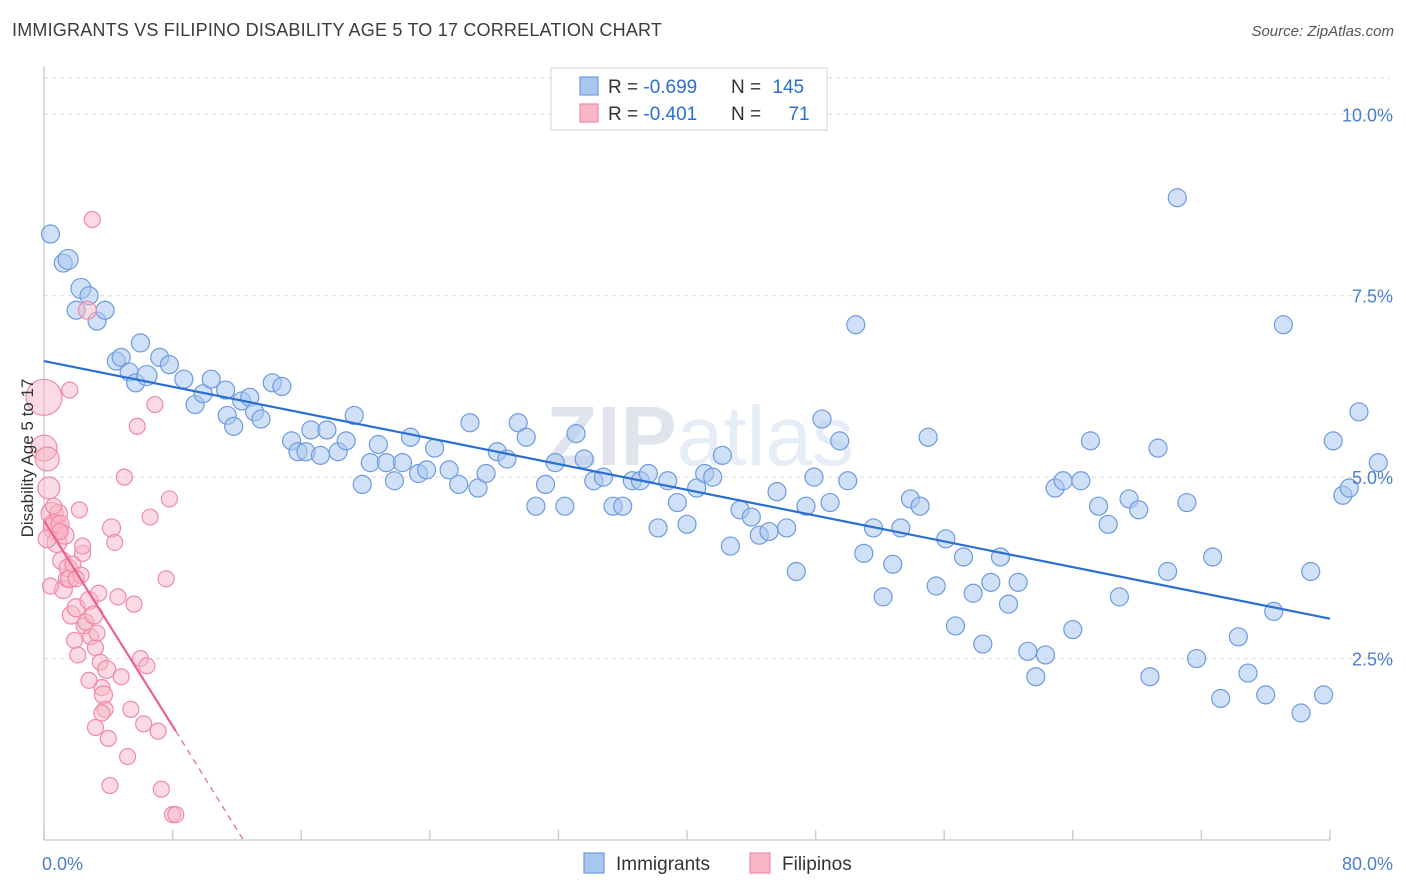 This screenshot has height=892, width=1406. What do you see at coordinates (663, 864) in the screenshot?
I see `legend-bottom-label-immigrants: Immigrants` at bounding box center [663, 864].